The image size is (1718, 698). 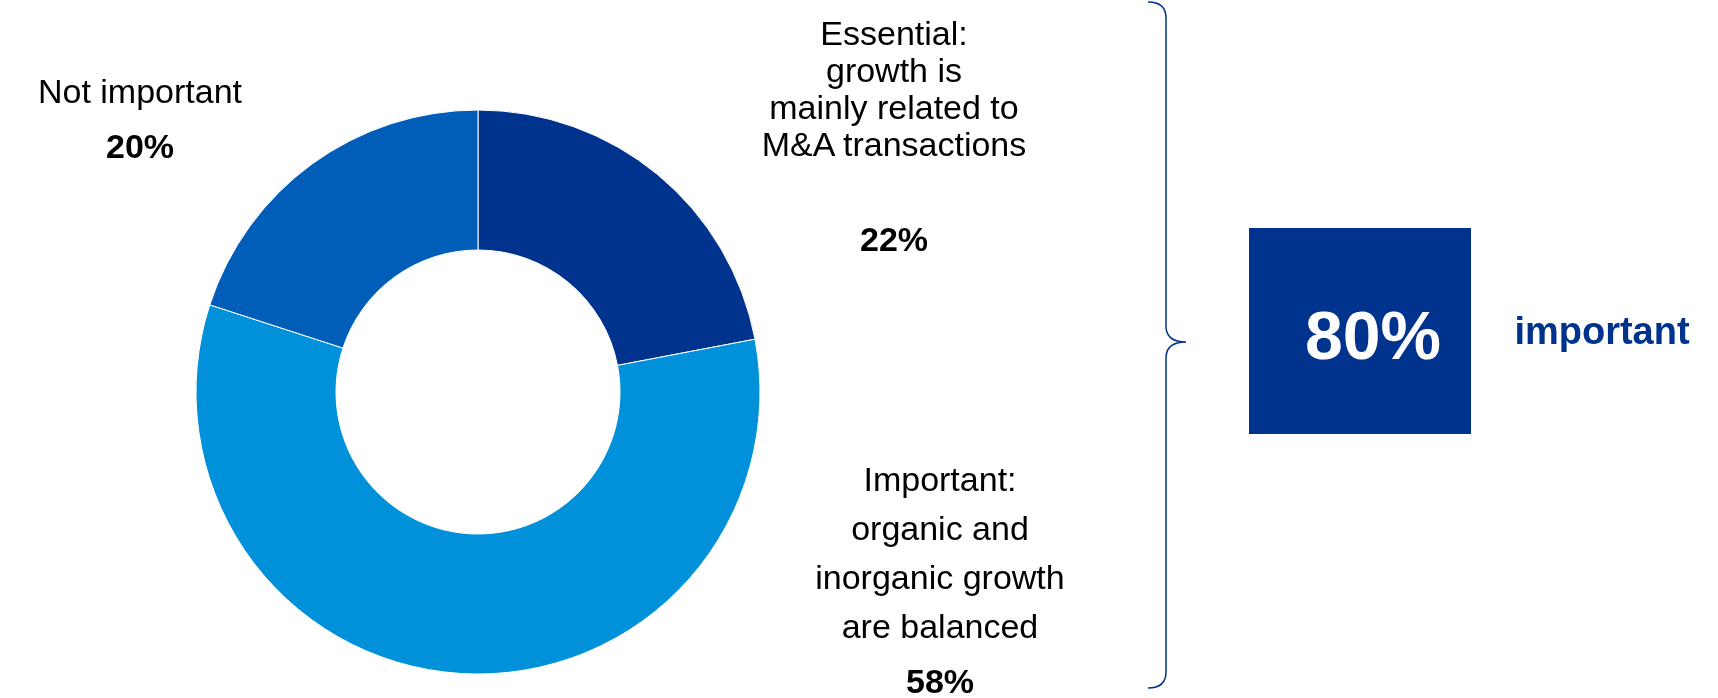 I want to click on slice-label: Not important, so click(x=140, y=91).